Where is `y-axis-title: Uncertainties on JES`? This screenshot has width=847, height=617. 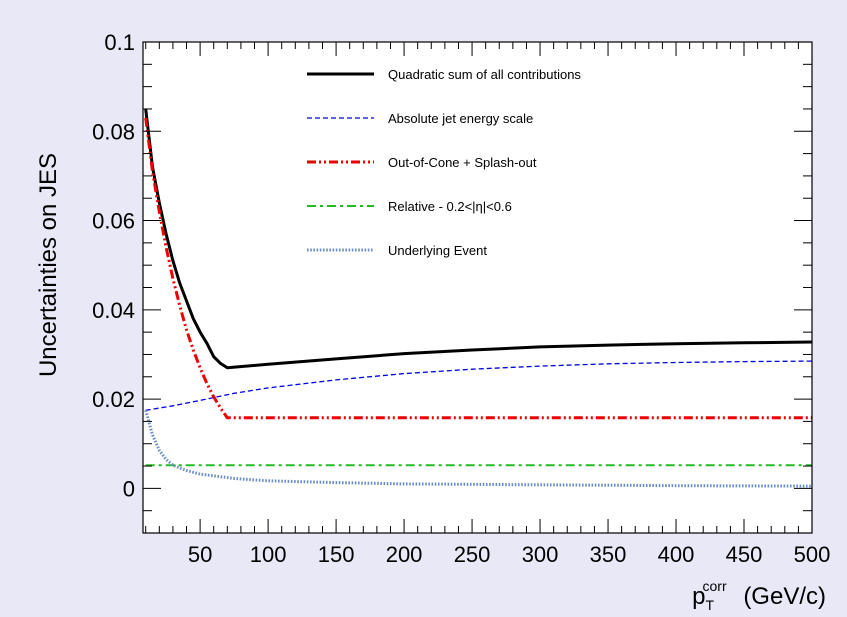
y-axis-title: Uncertainties on JES is located at coordinates (48, 265).